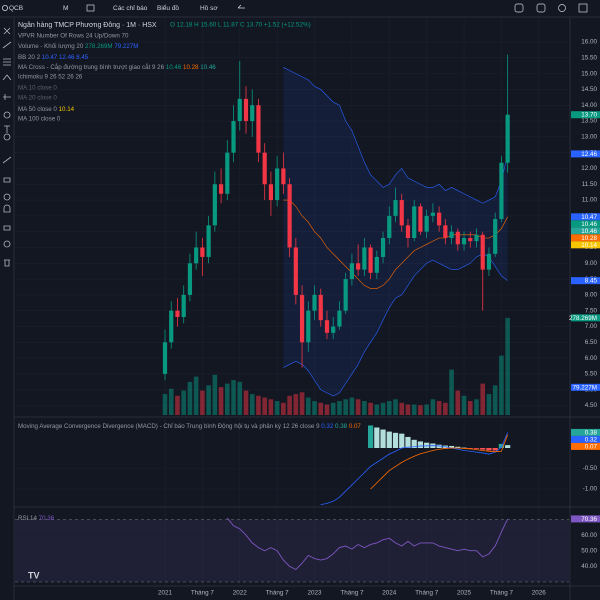 The width and height of the screenshot is (600, 600). What do you see at coordinates (65, 8) in the screenshot?
I see `interval: M` at bounding box center [65, 8].